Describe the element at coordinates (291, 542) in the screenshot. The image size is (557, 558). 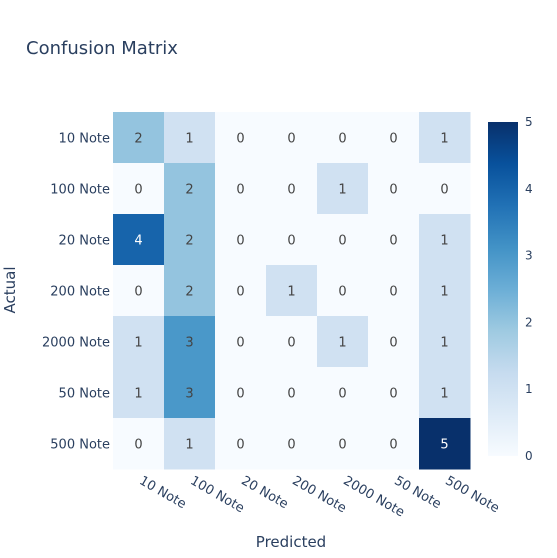
I see `x-axis-title: Predicted` at that location.